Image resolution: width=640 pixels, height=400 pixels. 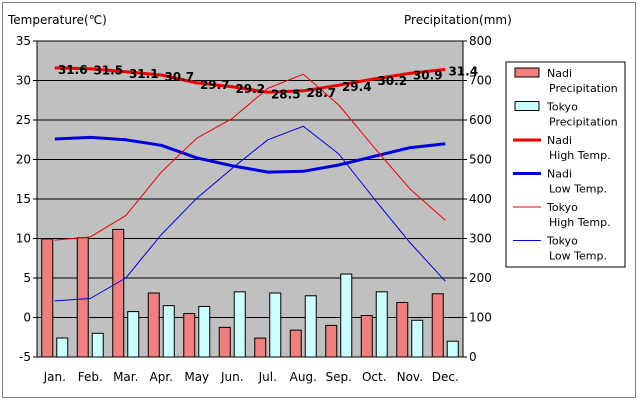 What do you see at coordinates (196, 377) in the screenshot?
I see `x-tick-label: May` at bounding box center [196, 377].